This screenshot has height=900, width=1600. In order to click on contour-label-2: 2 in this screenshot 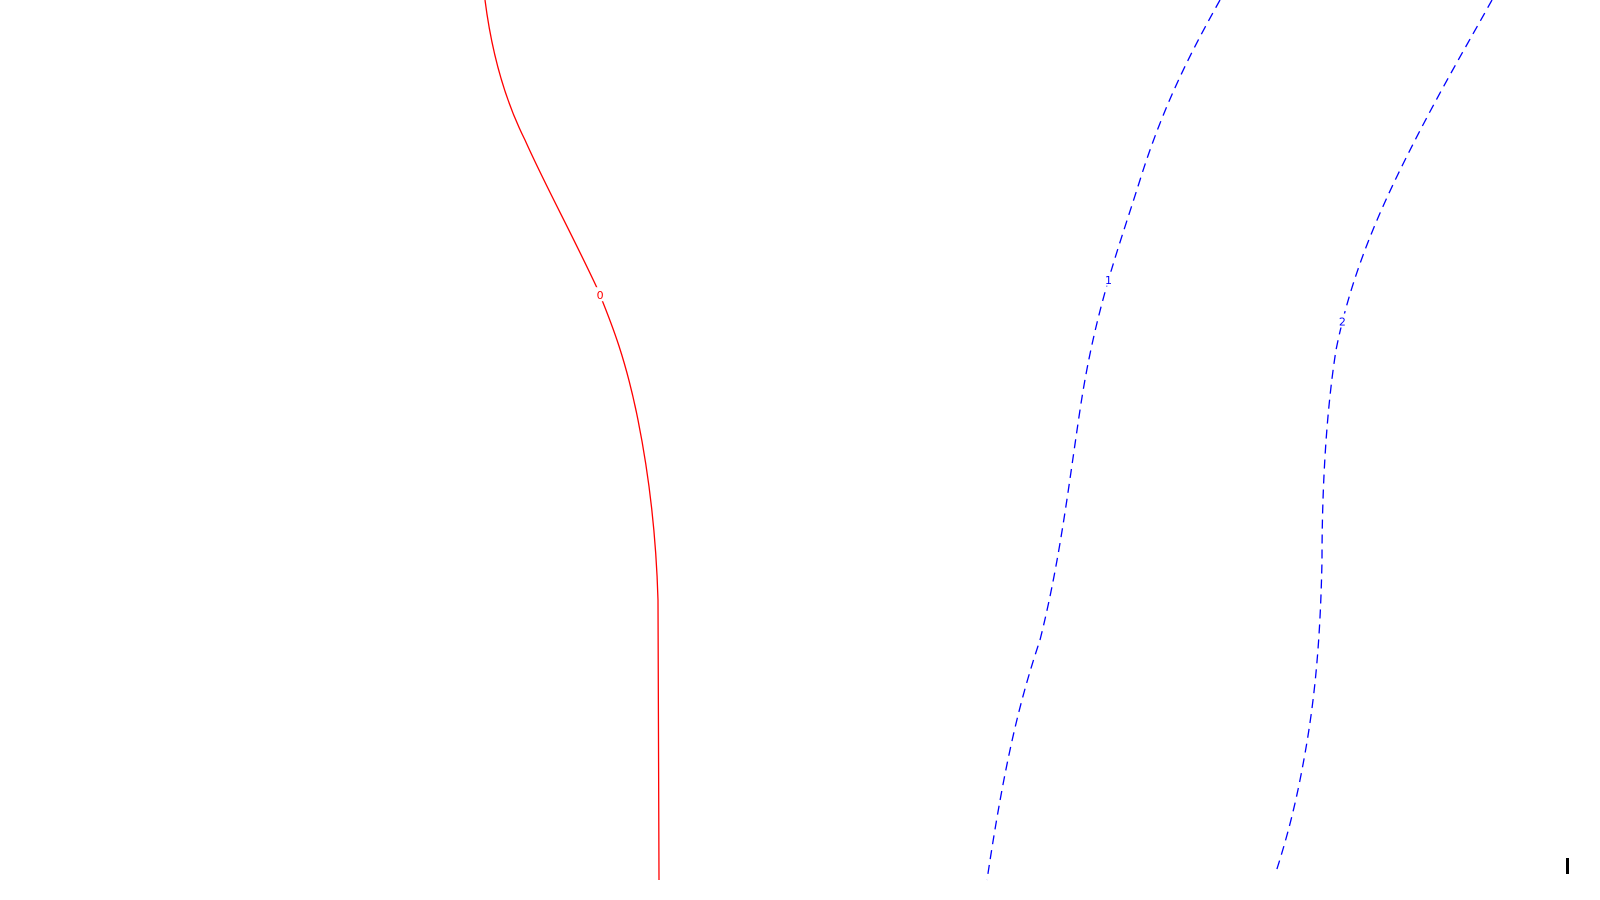, I will do `click(1342, 322)`.